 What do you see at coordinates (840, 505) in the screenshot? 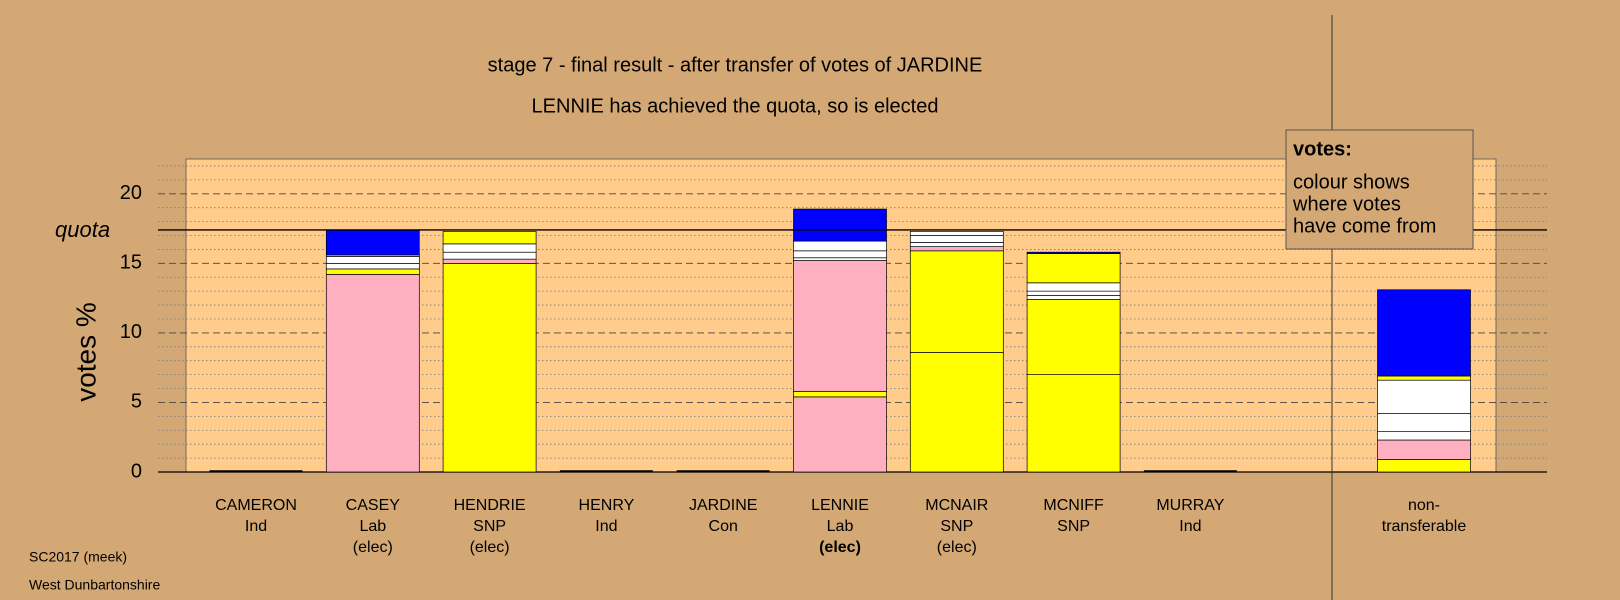
I see `x-tick-label: LENNIE` at bounding box center [840, 505].